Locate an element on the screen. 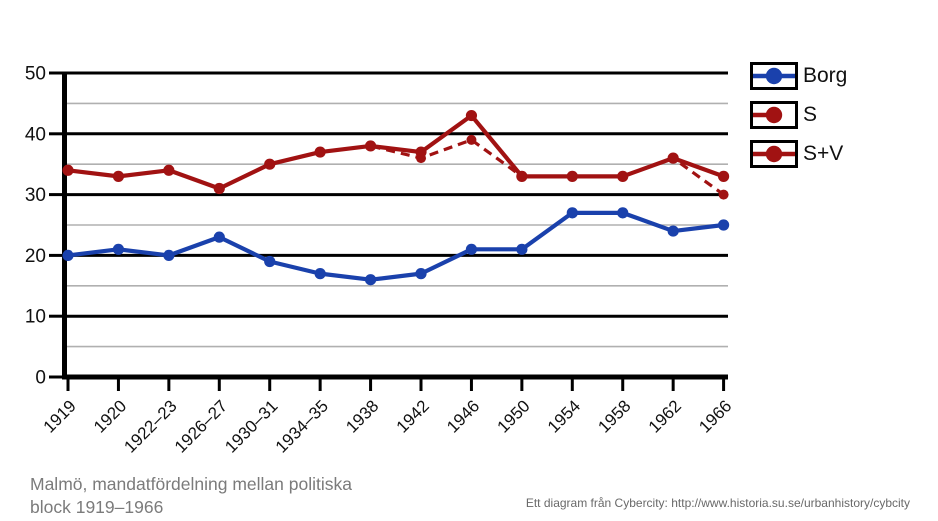  svg-text: 1966 is located at coordinates (715, 416).